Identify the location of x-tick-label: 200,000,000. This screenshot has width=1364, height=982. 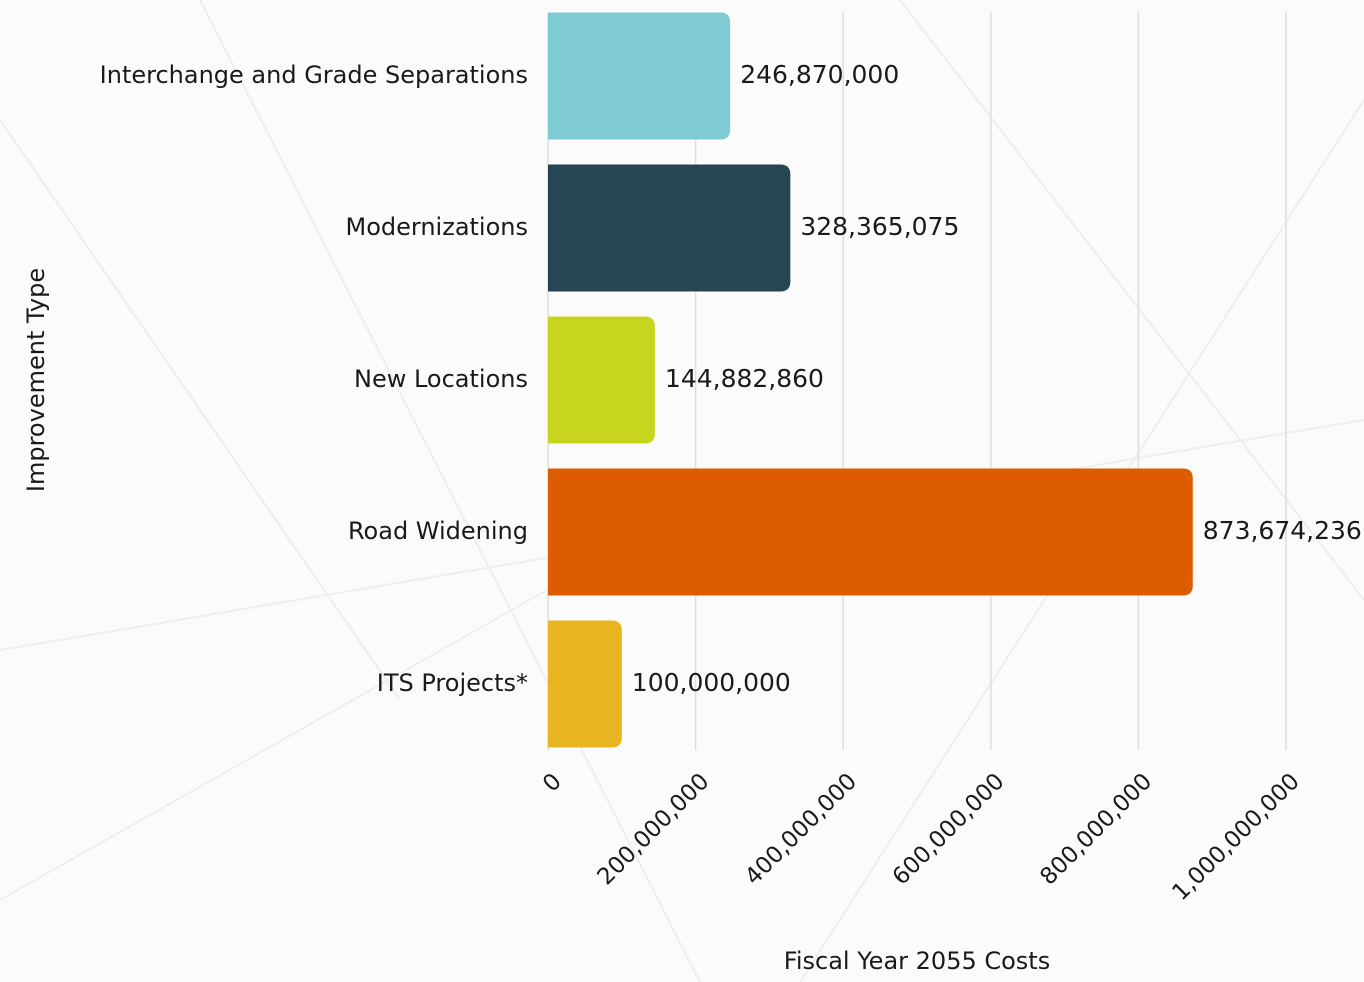
(654, 829).